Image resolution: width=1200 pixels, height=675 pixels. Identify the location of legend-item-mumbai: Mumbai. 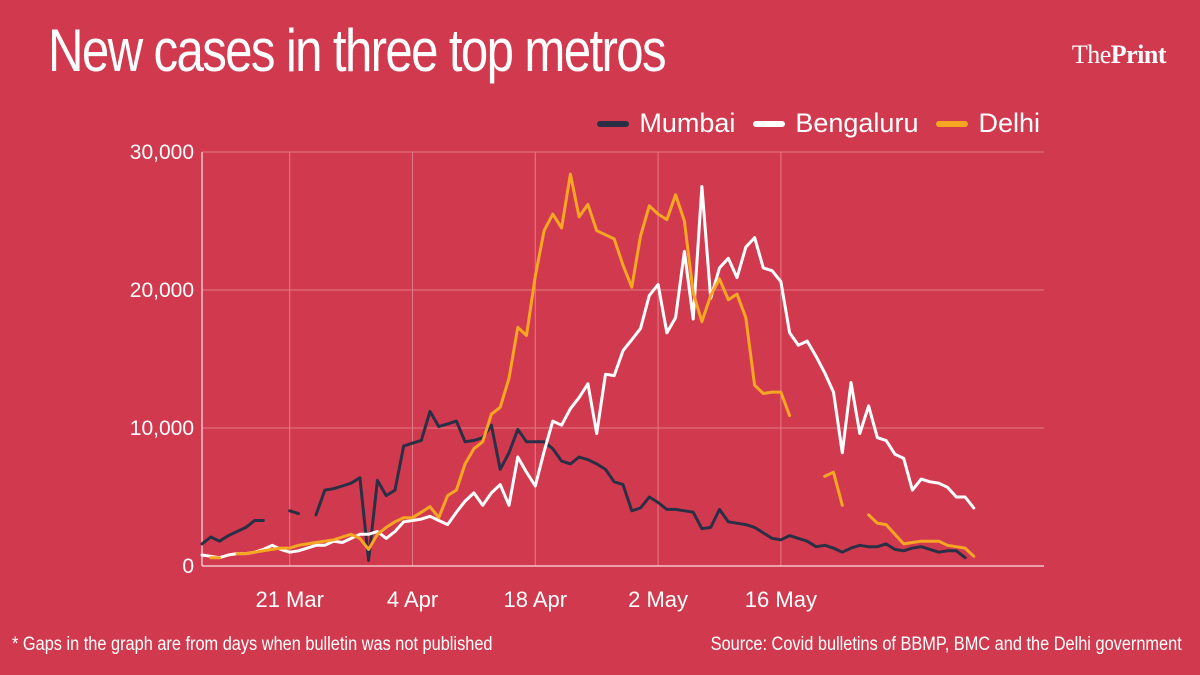
(666, 123).